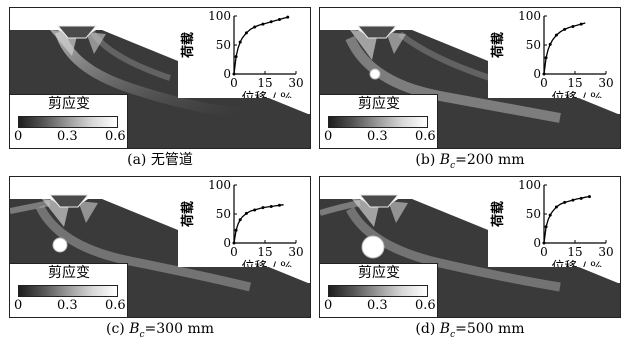 This screenshot has height=346, width=629. What do you see at coordinates (470, 161) in the screenshot?
I see `caption-b: (b) Bc=200 mm` at bounding box center [470, 161].